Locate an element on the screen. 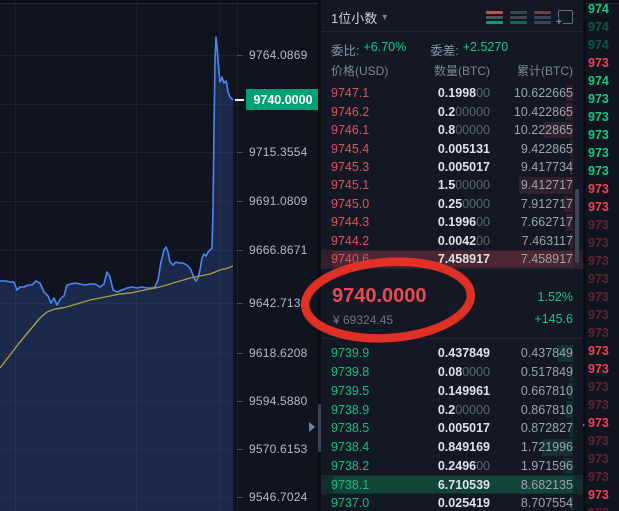 The width and height of the screenshot is (619, 511). ratio-label: 委比: is located at coordinates (345, 51).